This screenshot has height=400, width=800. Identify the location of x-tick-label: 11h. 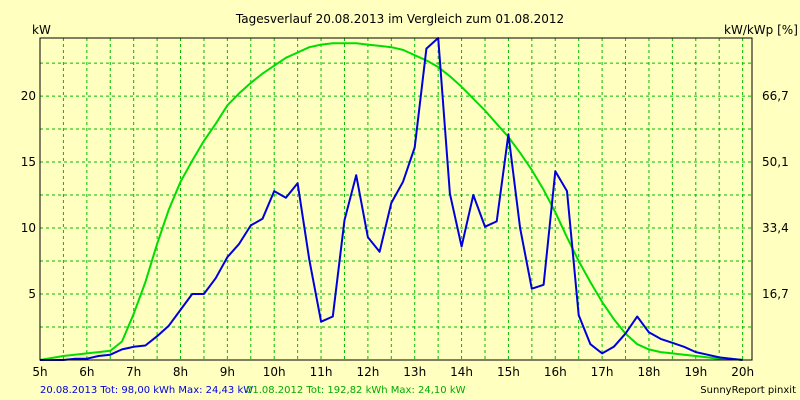
(321, 372).